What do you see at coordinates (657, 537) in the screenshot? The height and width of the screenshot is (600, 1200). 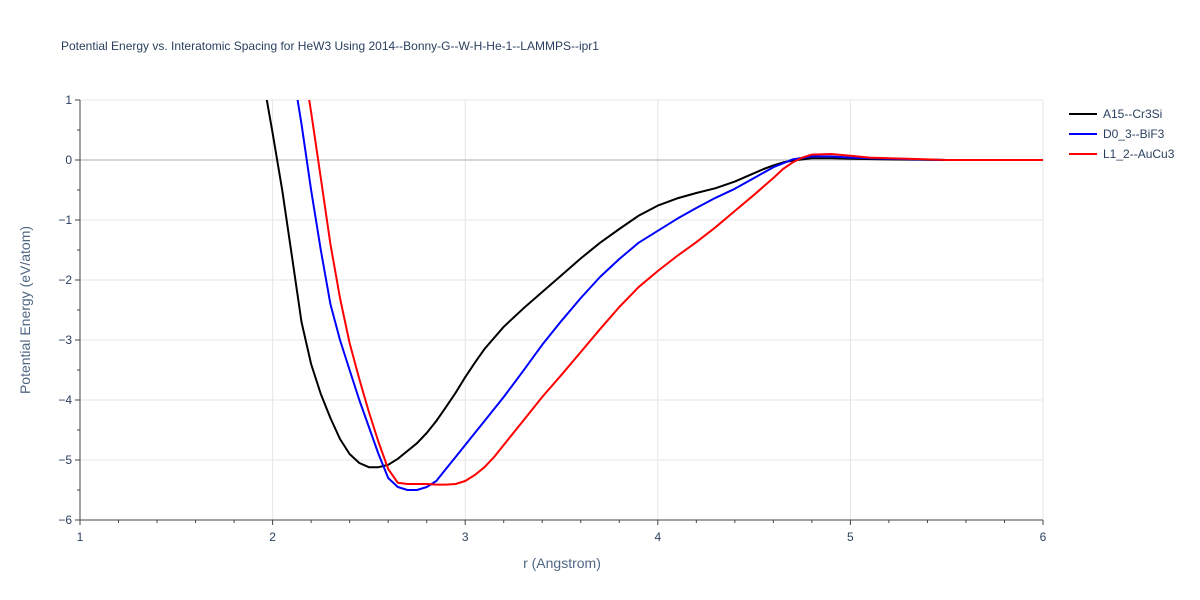 I see `x-tick-label: 4` at bounding box center [657, 537].